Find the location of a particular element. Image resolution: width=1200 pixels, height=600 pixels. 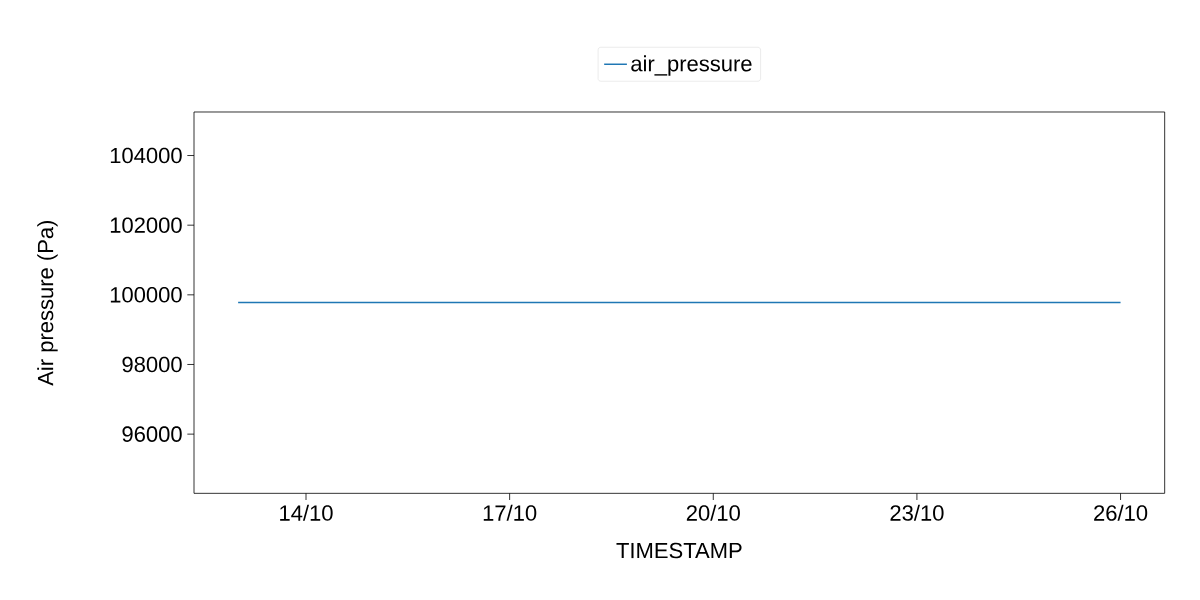

y-tick-label: 98000 is located at coordinates (152, 364).